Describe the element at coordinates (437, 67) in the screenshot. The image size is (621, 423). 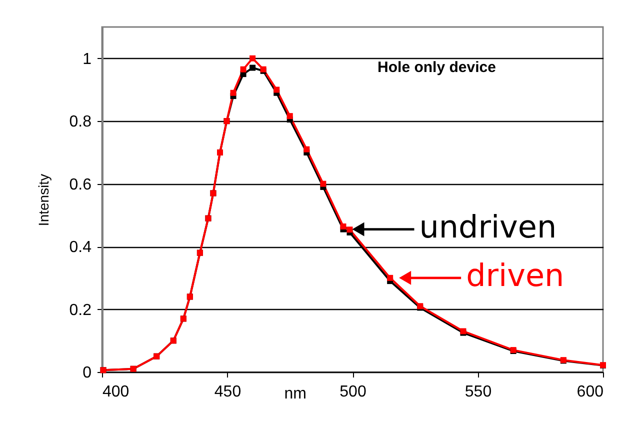
I see `annotation: Hole only device` at that location.